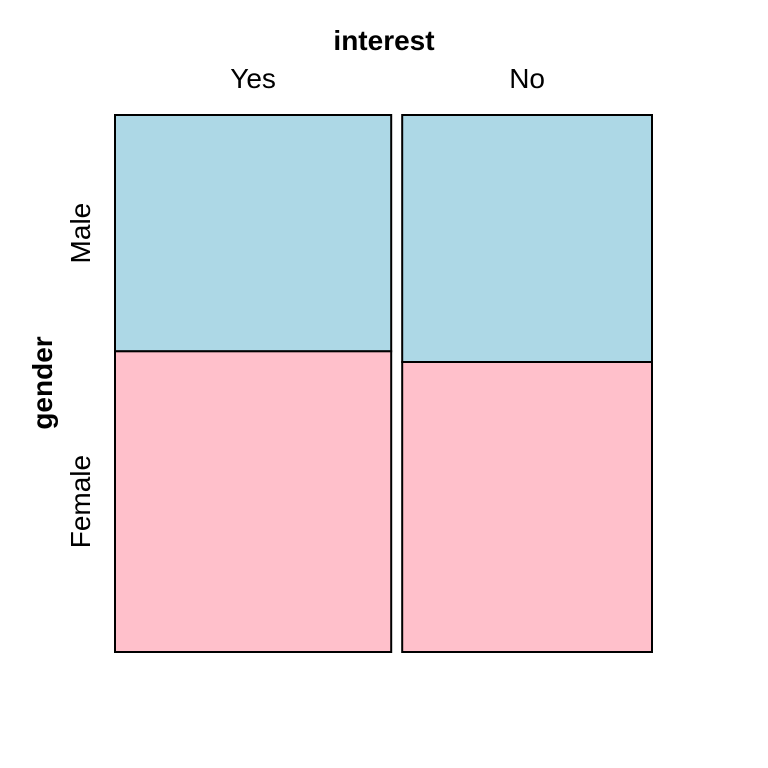 The image size is (768, 768). Describe the element at coordinates (383, 40) in the screenshot. I see `x-axis-title: interest` at that location.